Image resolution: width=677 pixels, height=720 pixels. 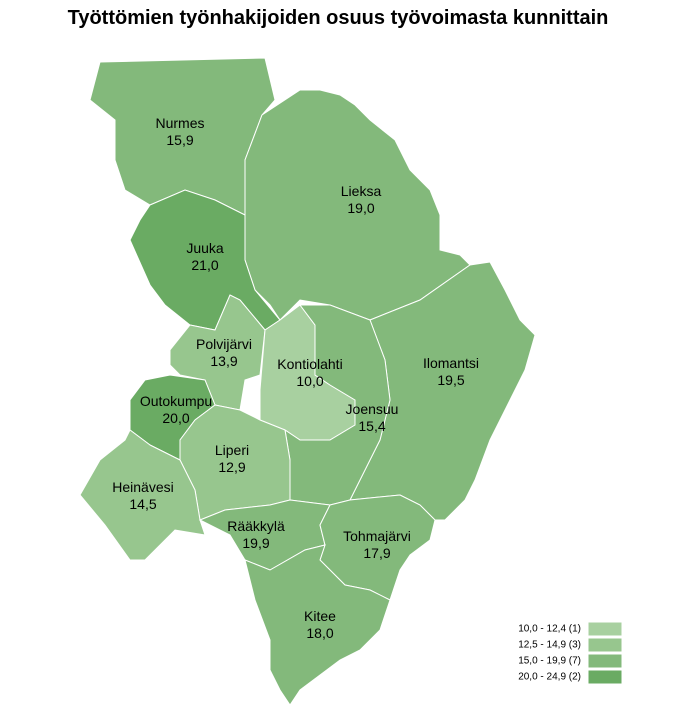 I want to click on legend-label: 20,0 - 24,9 (2), so click(x=549, y=677).